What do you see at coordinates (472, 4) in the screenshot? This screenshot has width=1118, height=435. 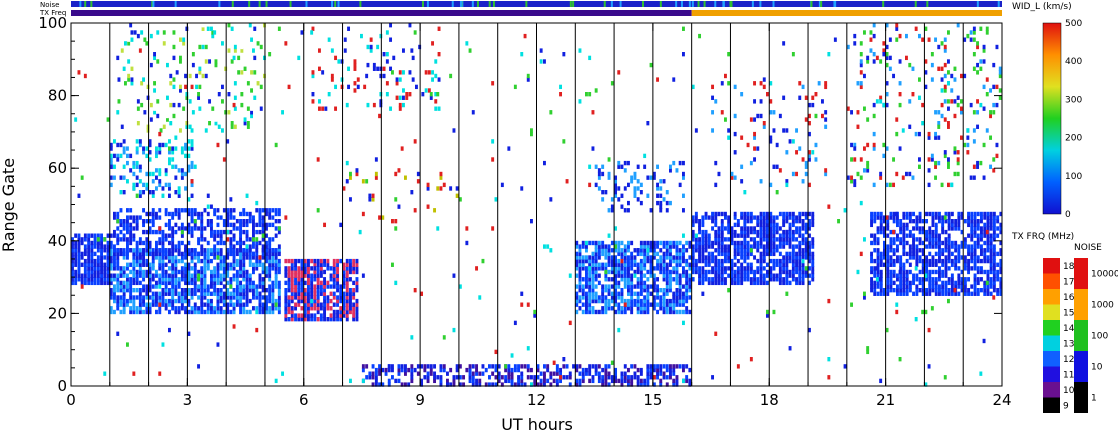 I see `noise-fleck` at bounding box center [472, 4].